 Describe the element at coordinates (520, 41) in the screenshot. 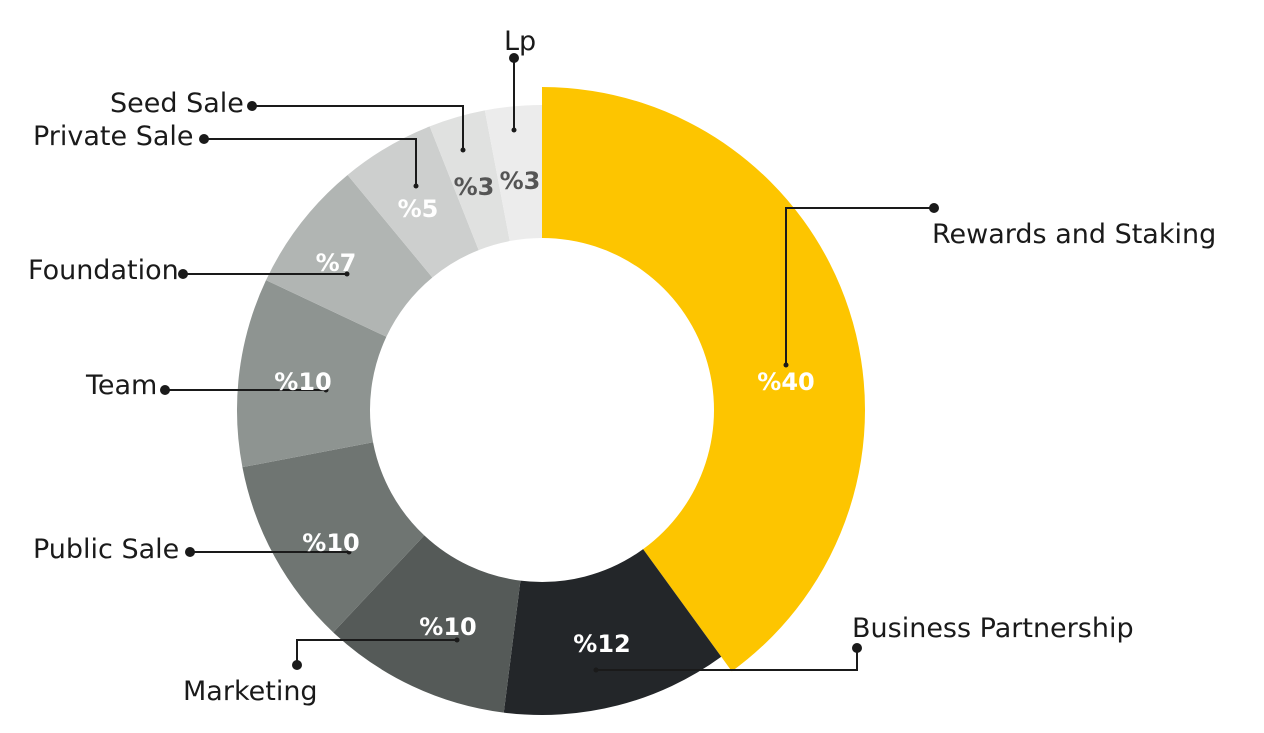

I see `category-label: Lp` at that location.